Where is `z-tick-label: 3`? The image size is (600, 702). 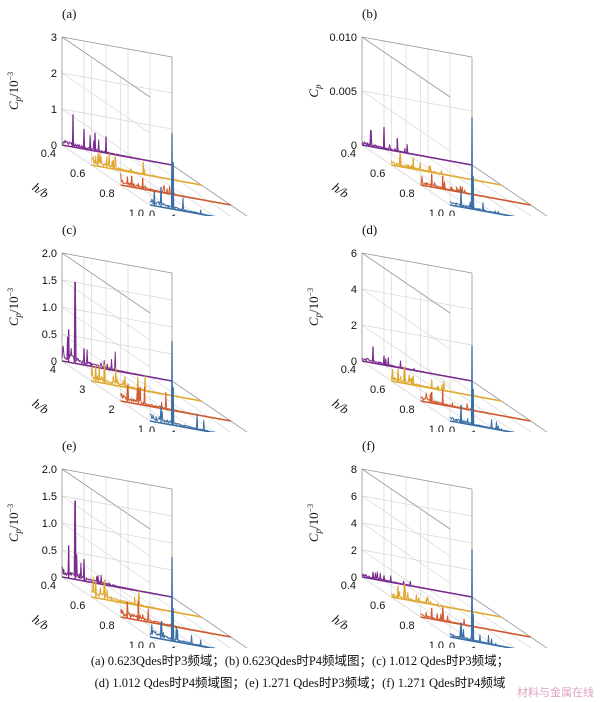 z-tick-label: 3 is located at coordinates (54, 38).